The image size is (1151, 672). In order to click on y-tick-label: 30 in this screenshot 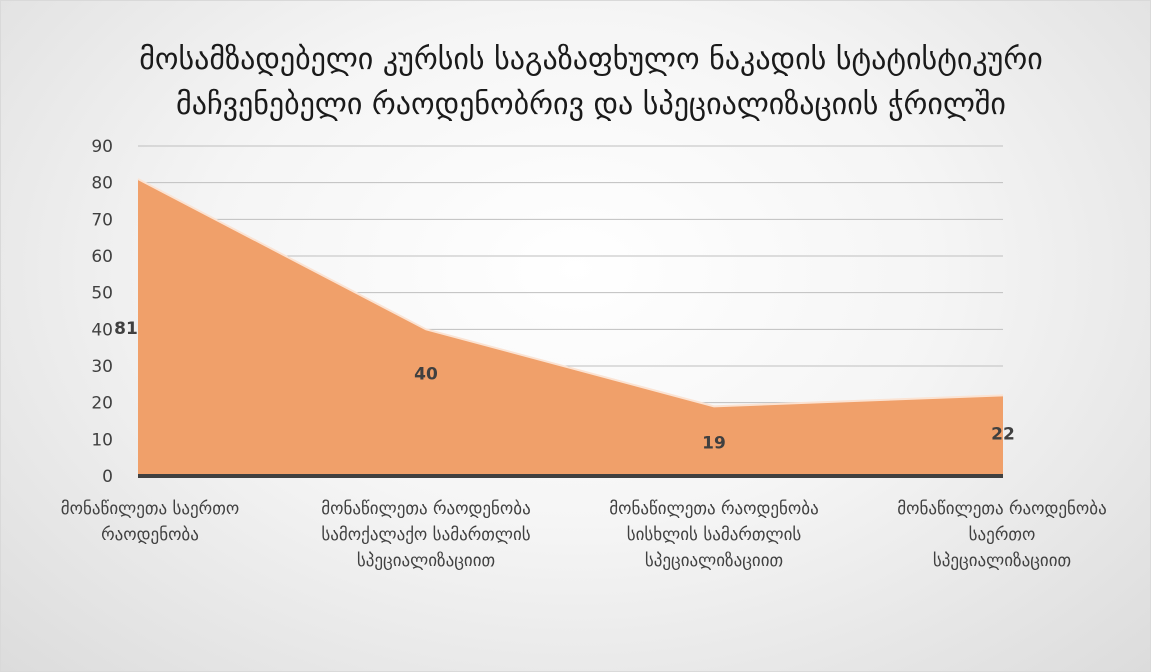, I will do `click(102, 367)`.